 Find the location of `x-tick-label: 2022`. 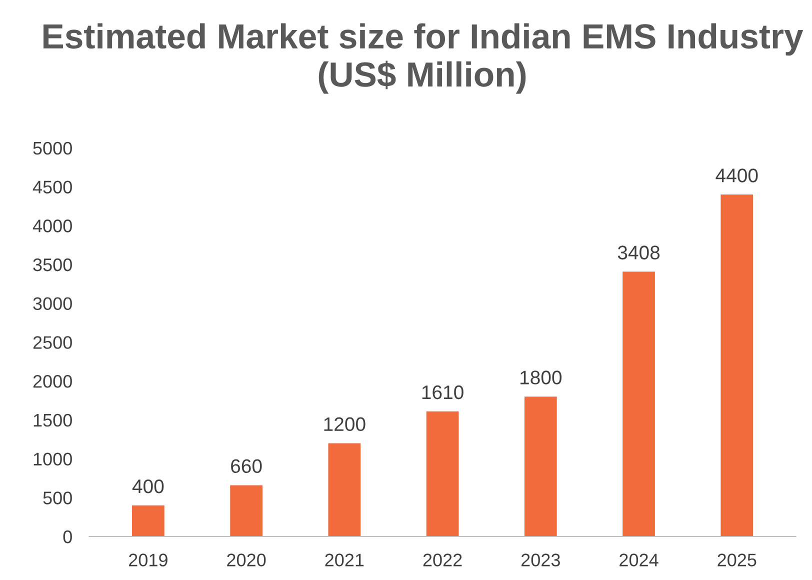

x-tick-label: 2022 is located at coordinates (442, 560).